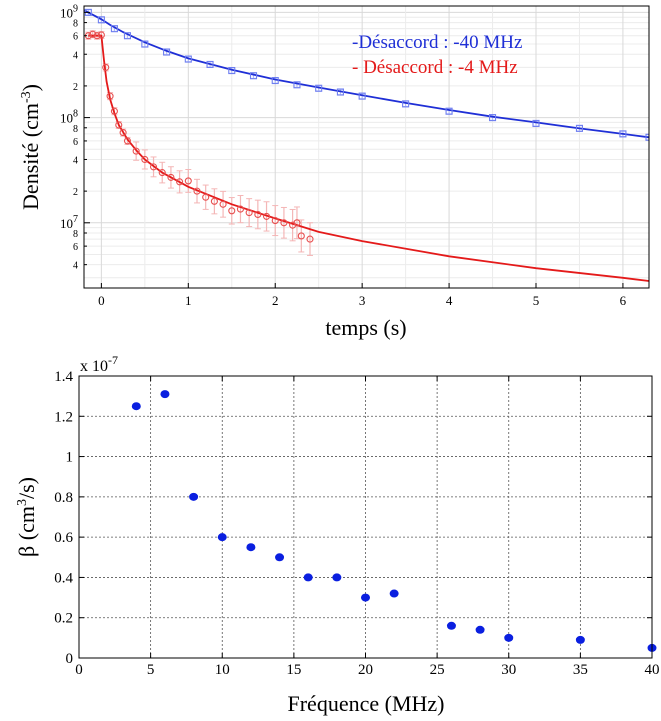 This screenshot has width=661, height=721. Describe the element at coordinates (94, 366) in the screenshot. I see `y-multiplier-base: x 10` at that location.